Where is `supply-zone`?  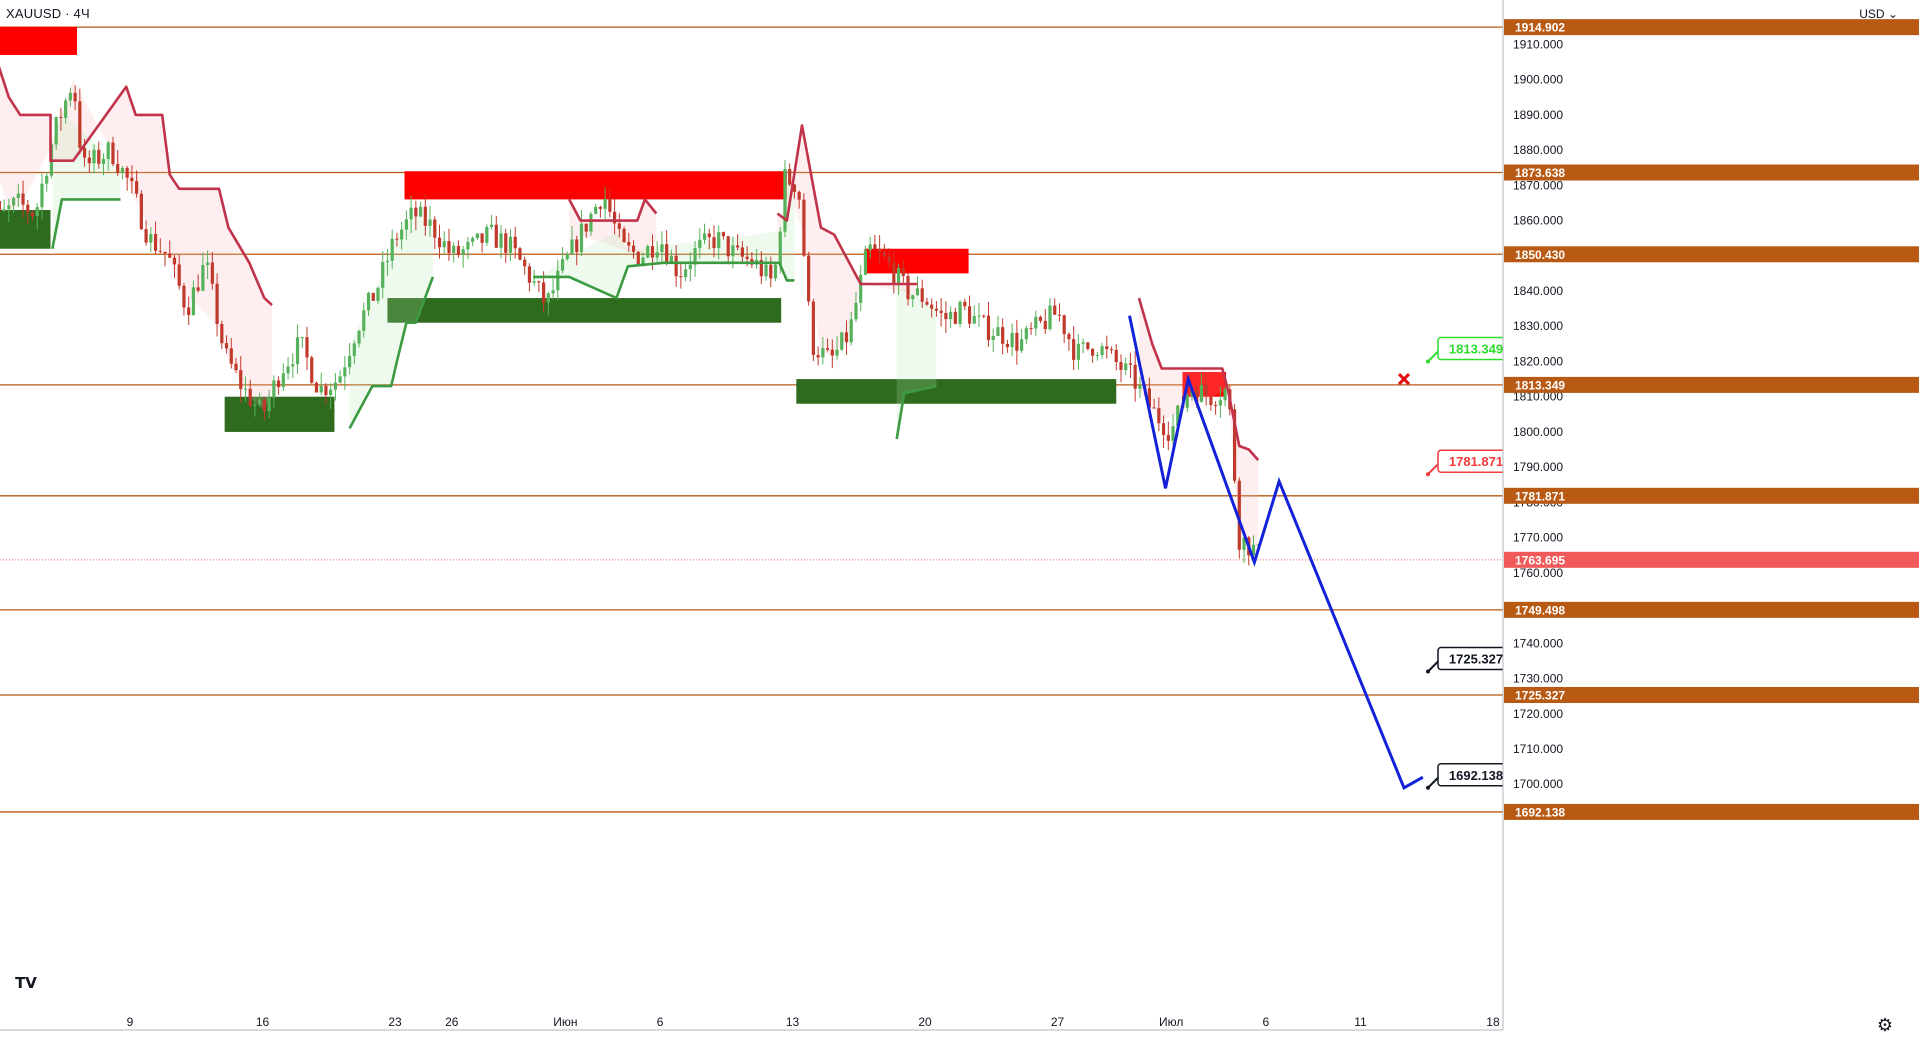 supply-zone is located at coordinates (595, 185).